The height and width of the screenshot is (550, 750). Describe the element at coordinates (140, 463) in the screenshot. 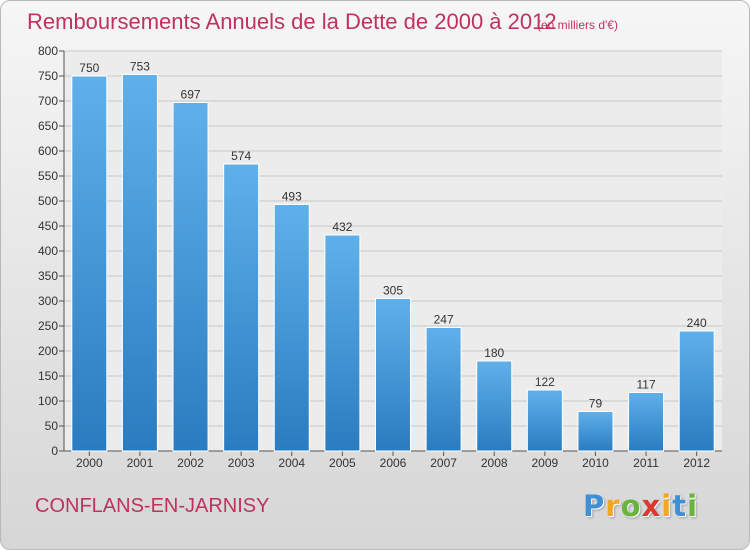

I see `x-tick-label-2001: 2001` at that location.